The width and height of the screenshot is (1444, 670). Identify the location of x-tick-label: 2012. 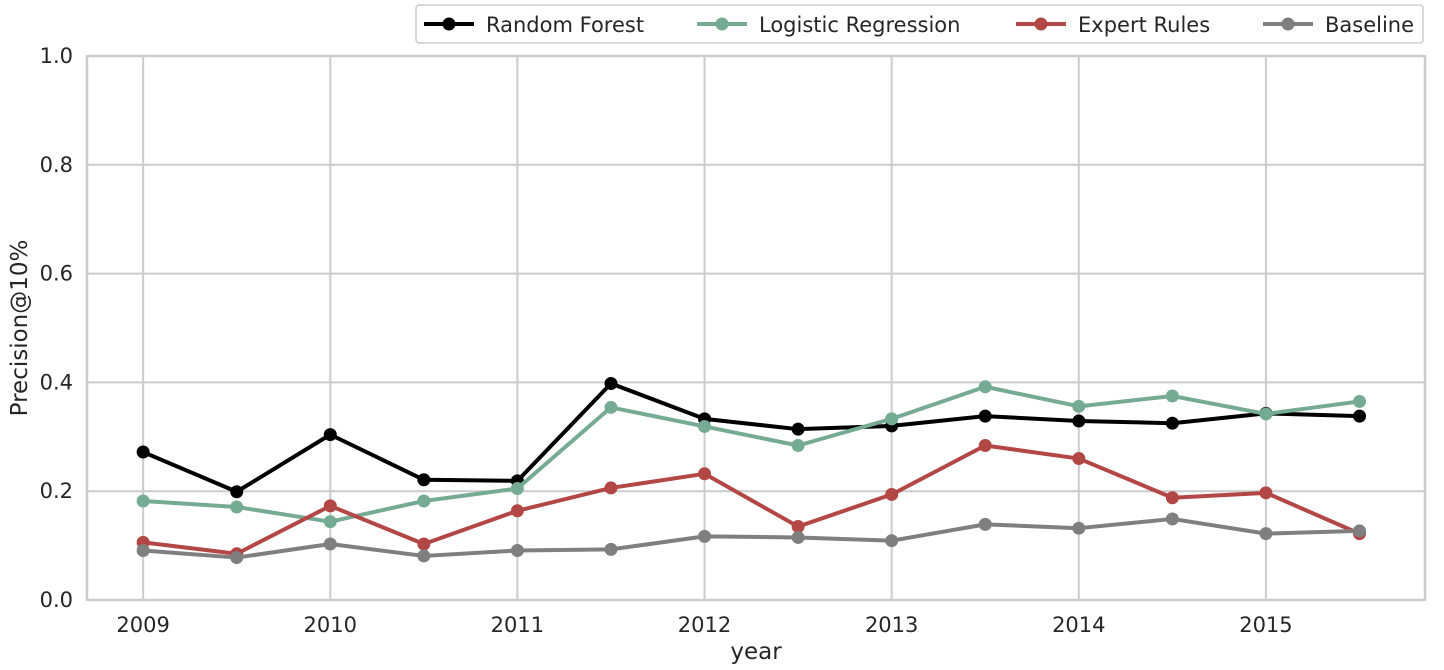
(704, 625).